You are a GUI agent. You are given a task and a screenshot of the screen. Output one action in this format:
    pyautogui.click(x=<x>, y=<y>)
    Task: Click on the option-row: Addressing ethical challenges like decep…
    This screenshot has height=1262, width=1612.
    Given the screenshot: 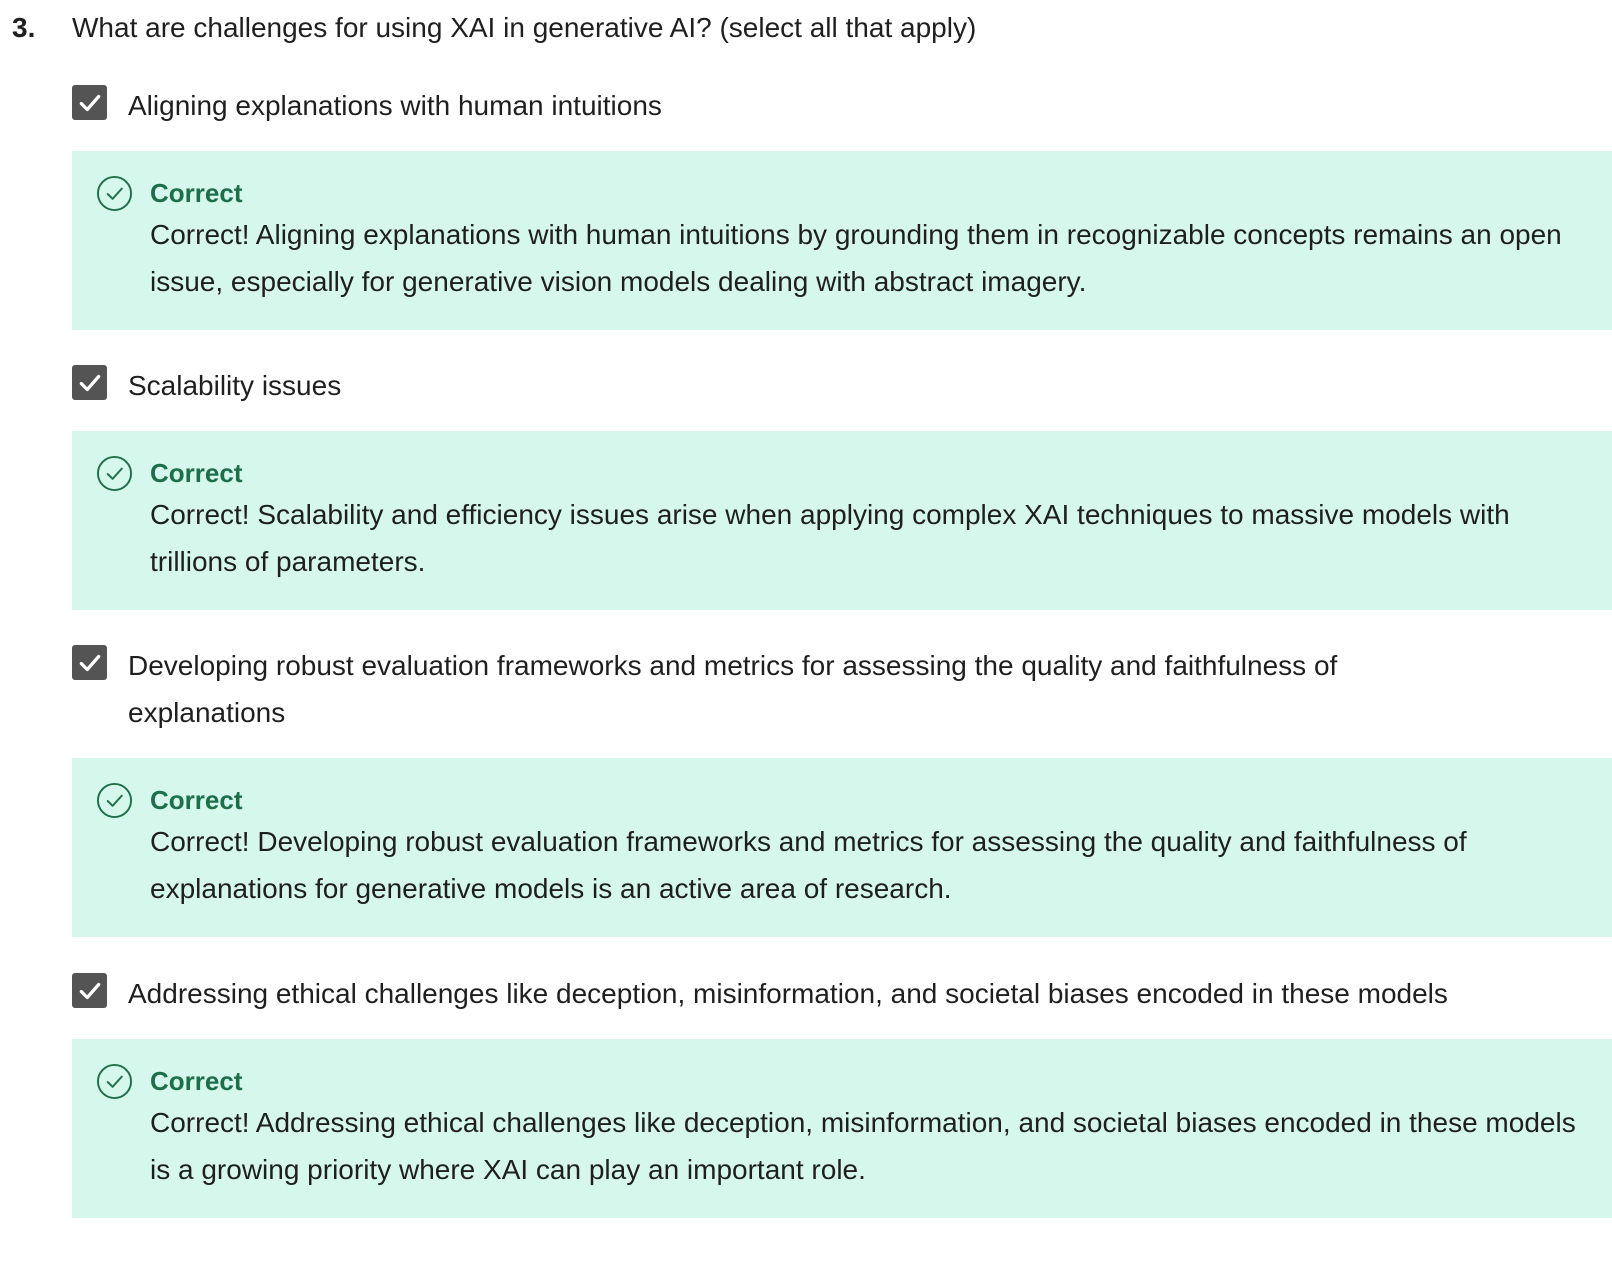 What is the action you would take?
    pyautogui.click(x=842, y=993)
    